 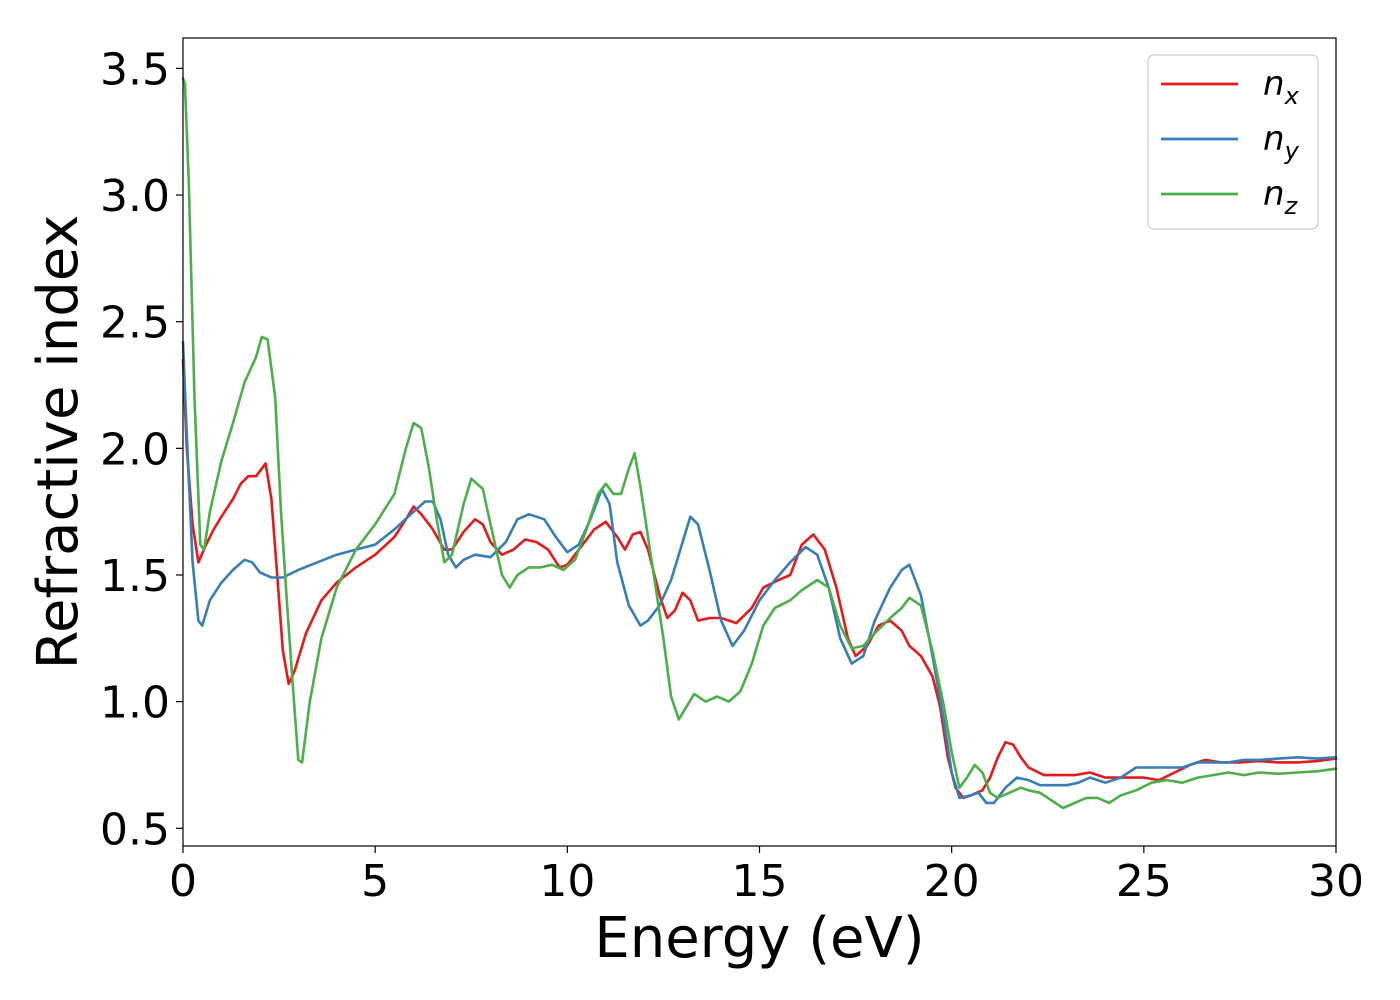 I want to click on y-tick-label: 1.0, so click(x=135, y=703).